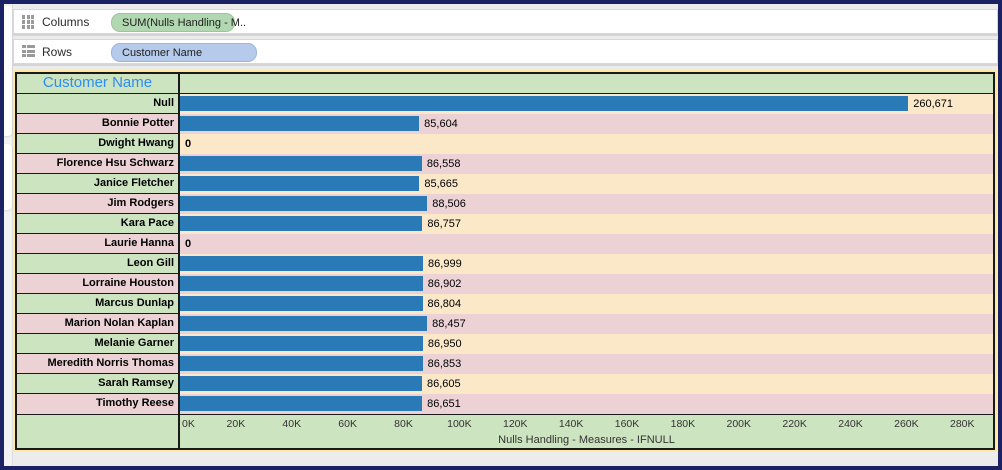 The height and width of the screenshot is (470, 1002). Describe the element at coordinates (586, 204) in the screenshot. I see `bar-cell: 88,506` at that location.